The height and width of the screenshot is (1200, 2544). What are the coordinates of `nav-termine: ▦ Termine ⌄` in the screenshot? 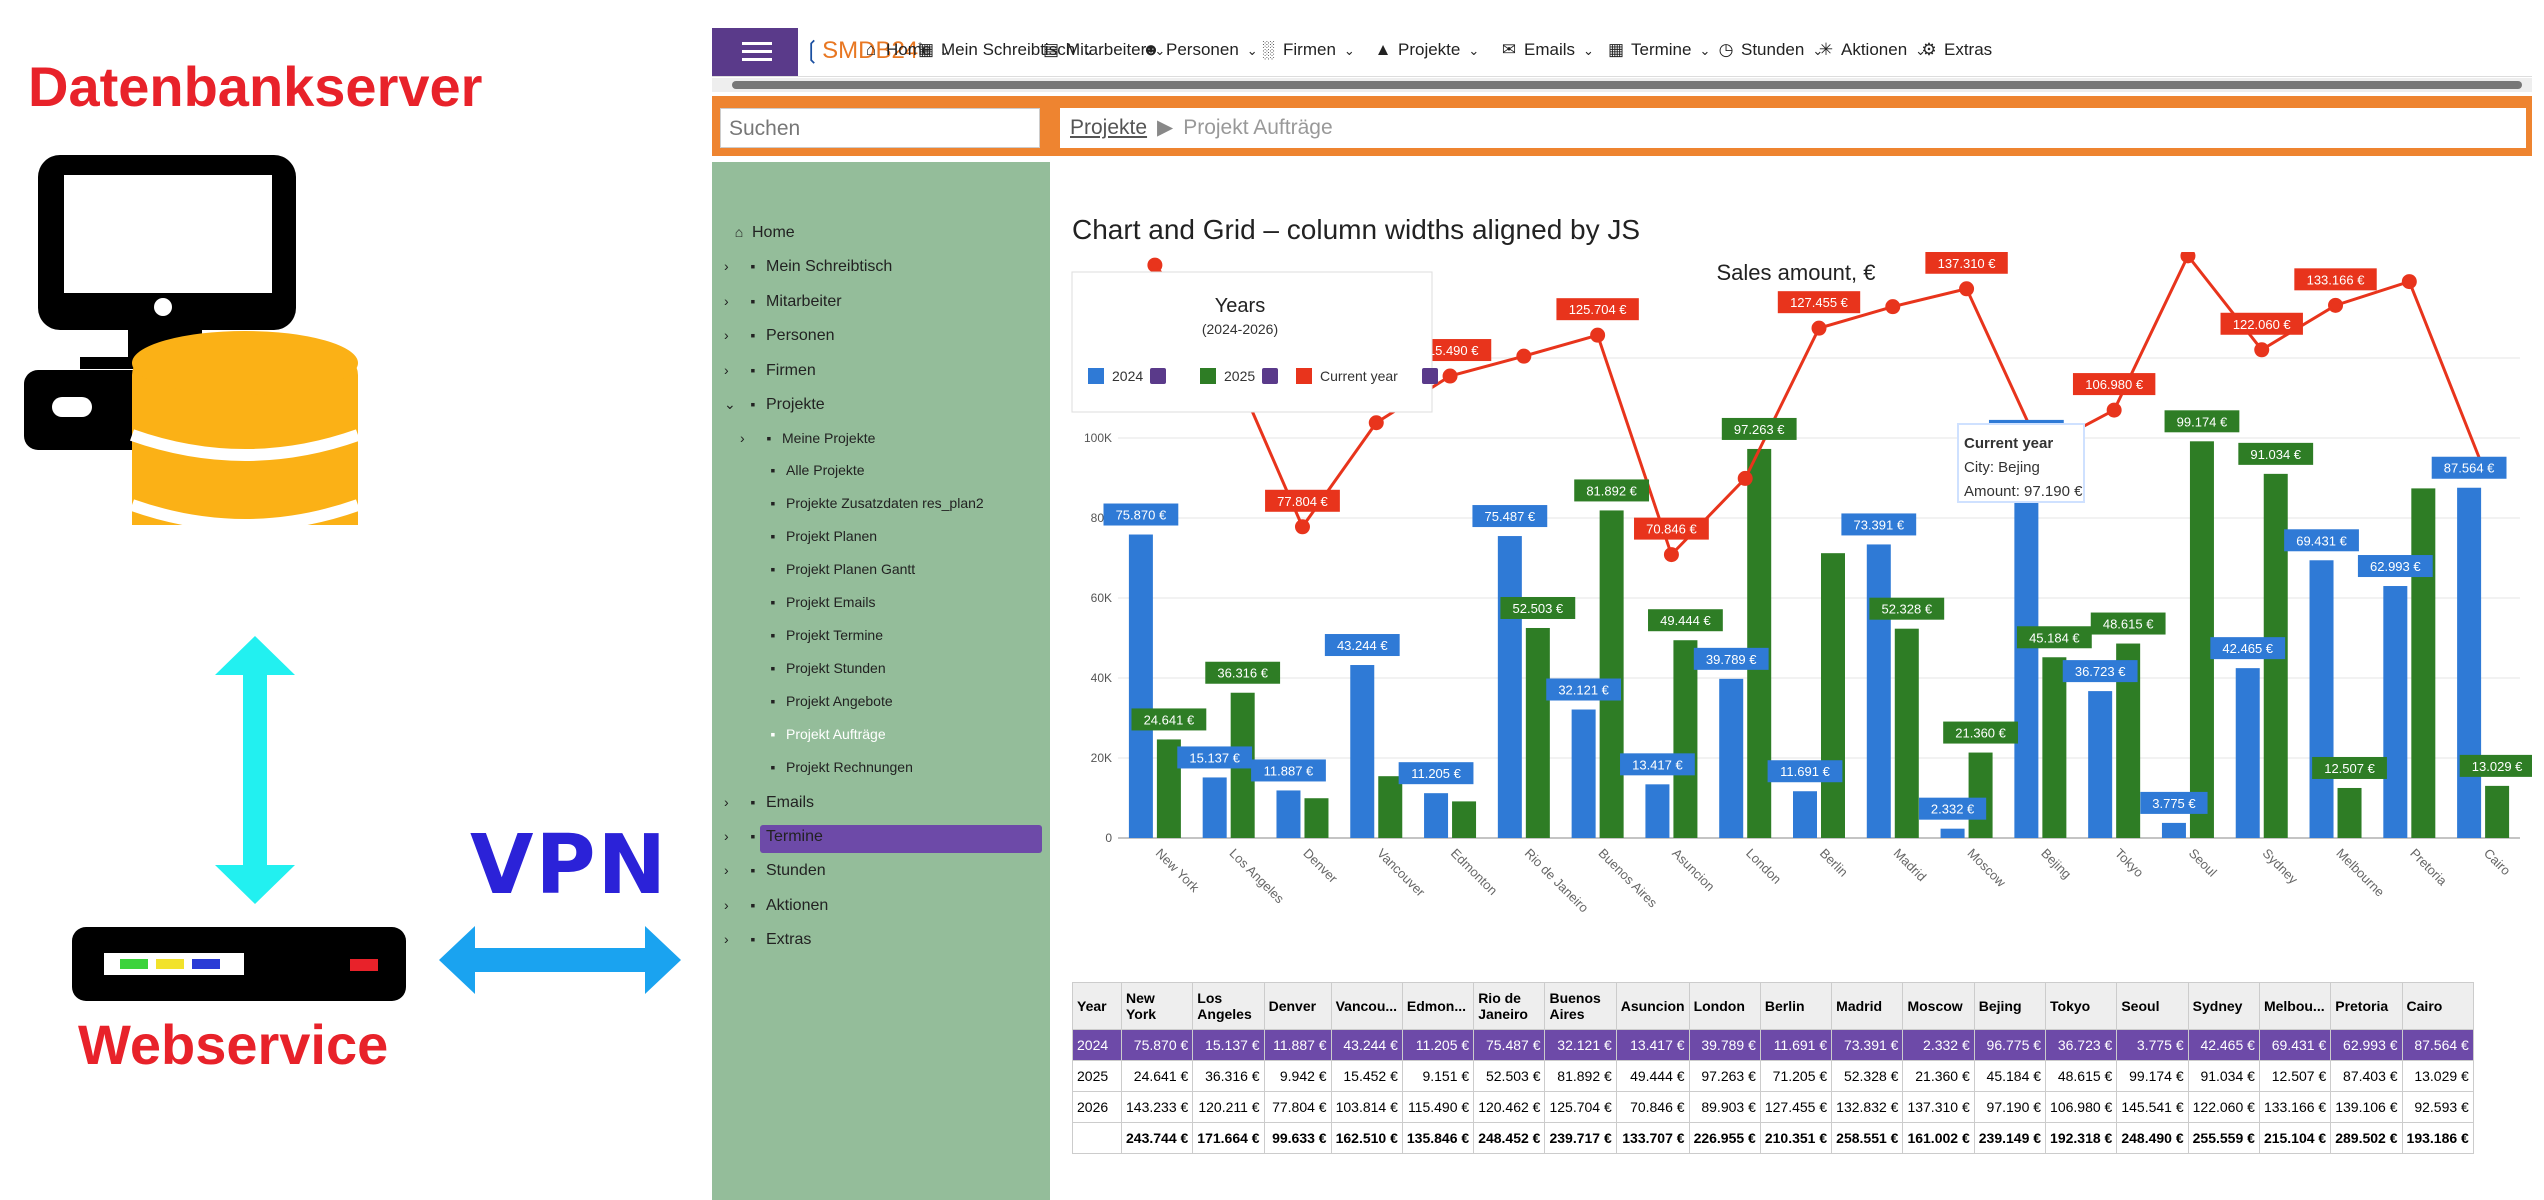 It's located at (1658, 50).